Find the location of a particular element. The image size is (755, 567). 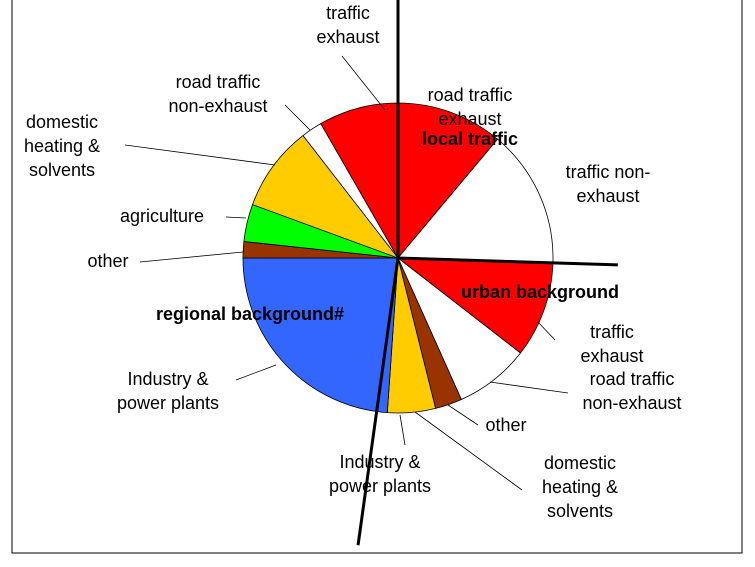

slice-label: road traffic exhaust is located at coordinates (470, 107).